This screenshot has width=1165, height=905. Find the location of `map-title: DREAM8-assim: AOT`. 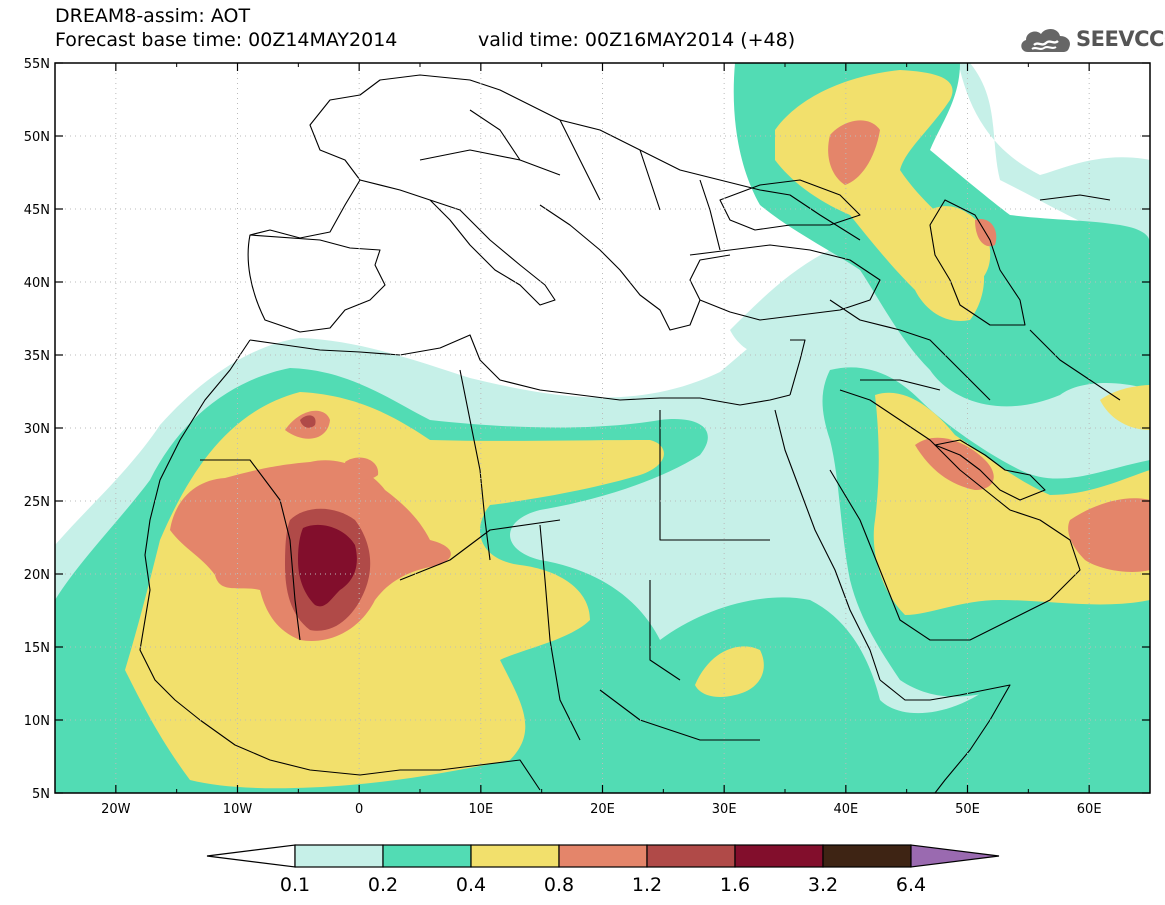

map-title: DREAM8-assim: AOT is located at coordinates (153, 16).